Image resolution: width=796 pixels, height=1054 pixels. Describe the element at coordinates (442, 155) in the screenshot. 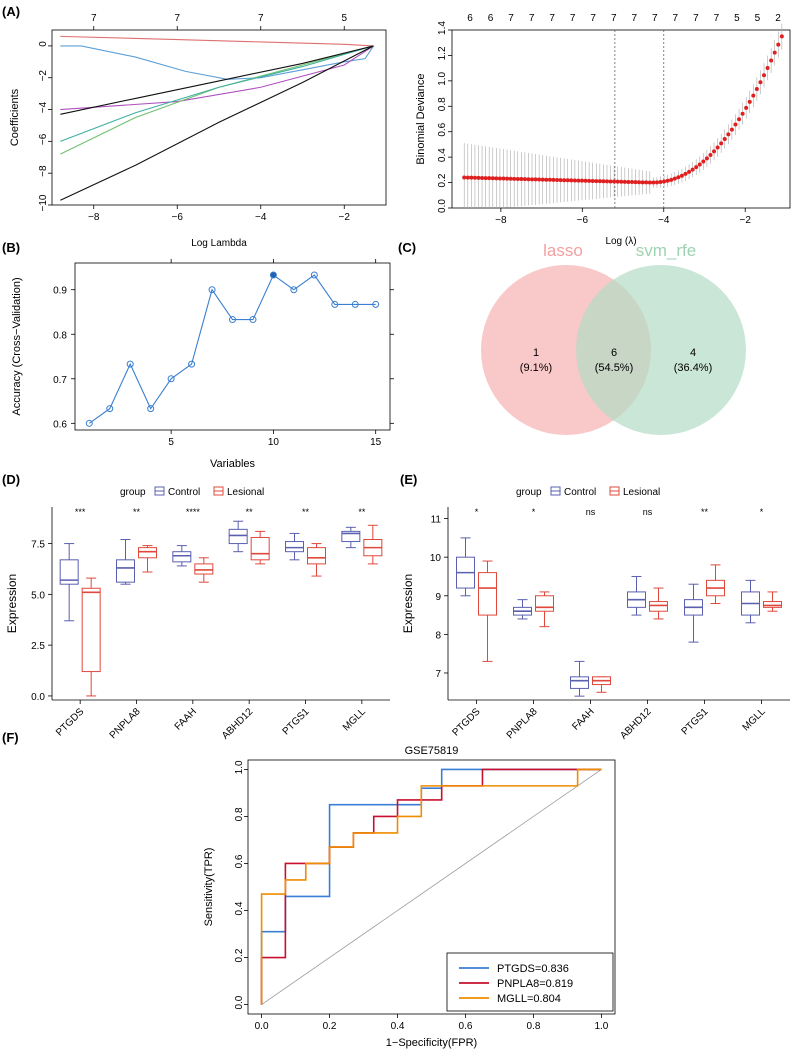

I see `y-tick-label: 0.4` at that location.